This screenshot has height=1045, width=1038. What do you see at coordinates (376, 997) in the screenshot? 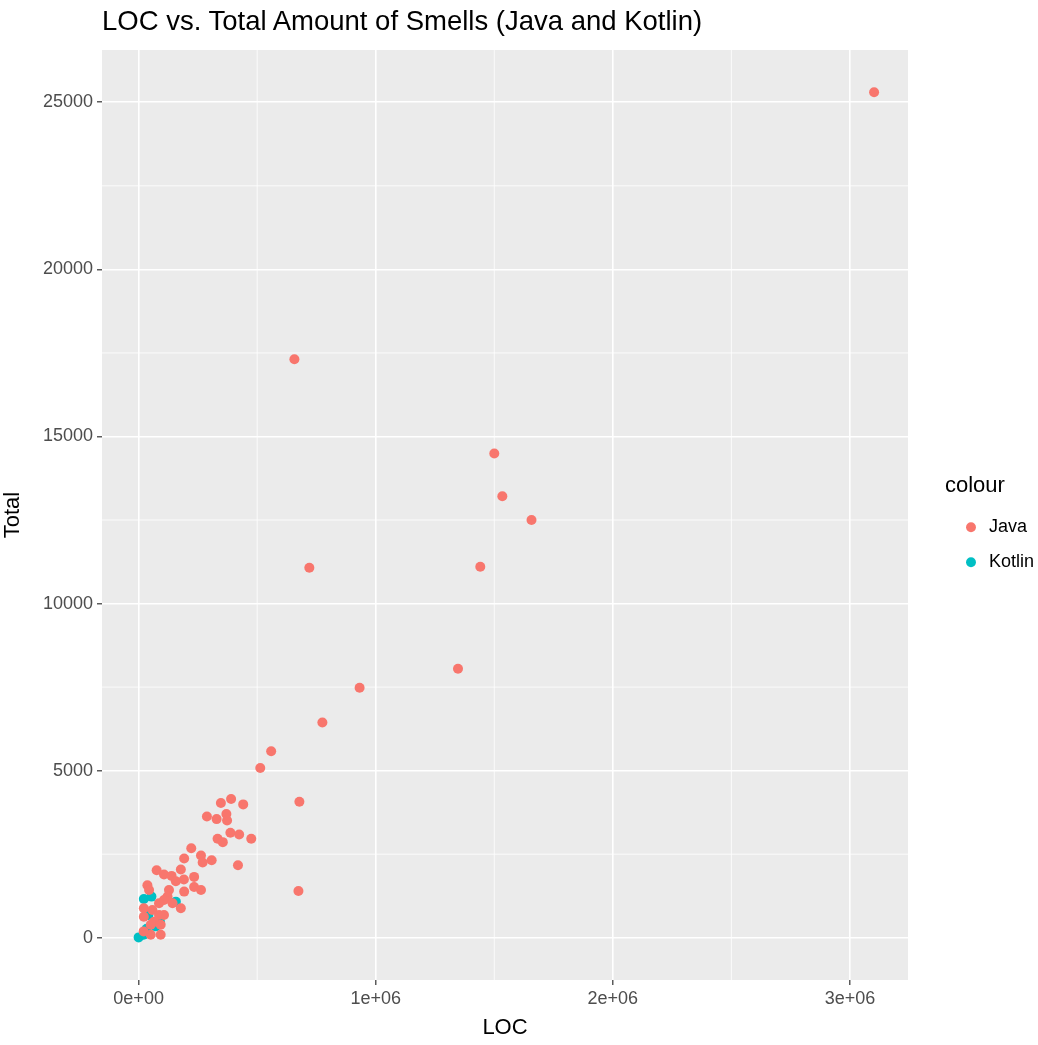
I see `x-tick-label: 1e+06` at bounding box center [376, 997].